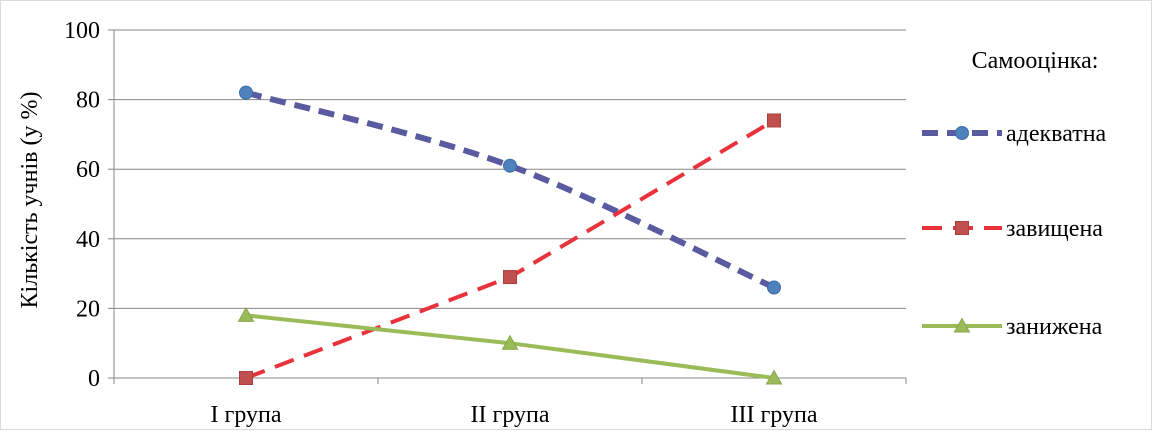 The image size is (1152, 435). Describe the element at coordinates (509, 415) in the screenshot. I see `x-tick-label: ІІ група` at that location.